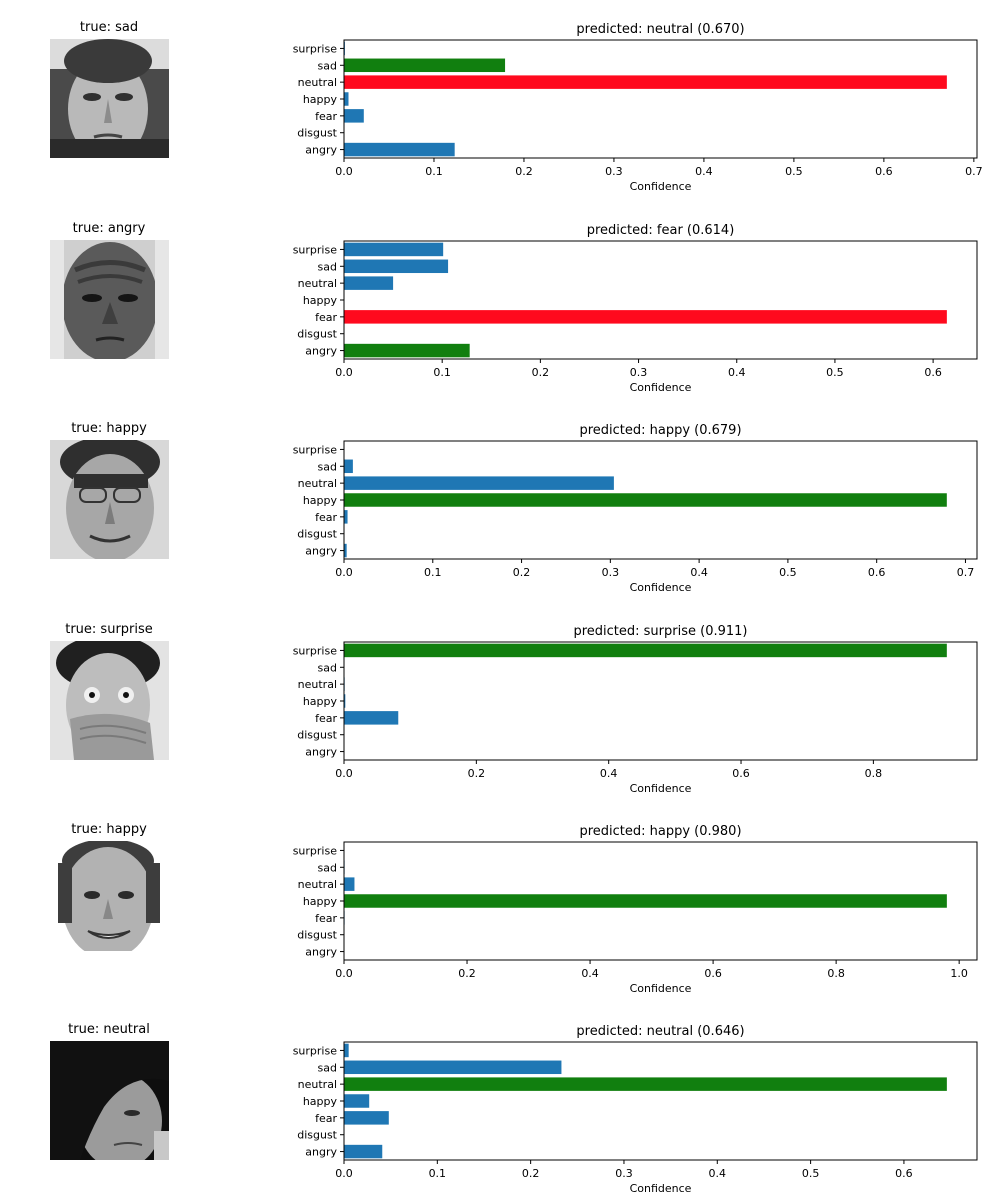  I want to click on true-label-2: true: angry, so click(109, 228).